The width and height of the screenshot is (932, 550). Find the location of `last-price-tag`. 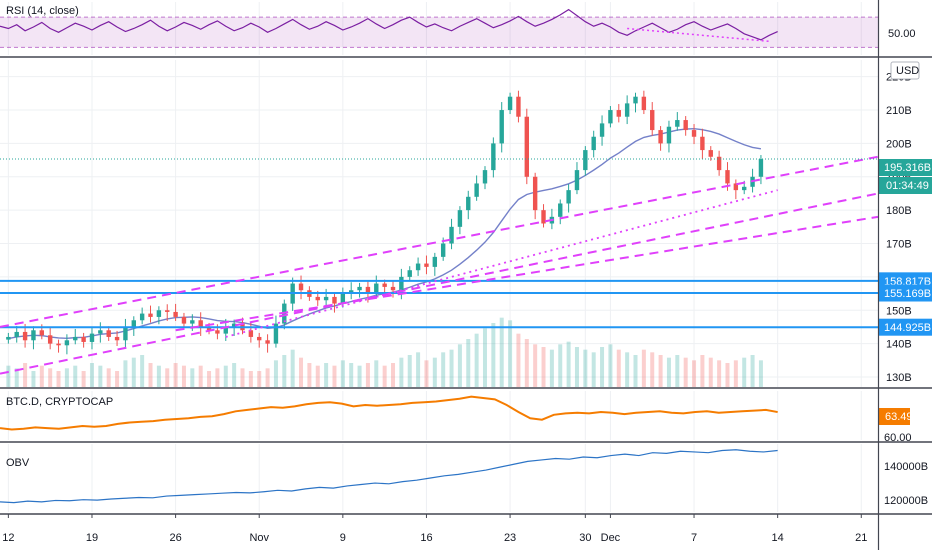

last-price-tag is located at coordinates (905, 167).